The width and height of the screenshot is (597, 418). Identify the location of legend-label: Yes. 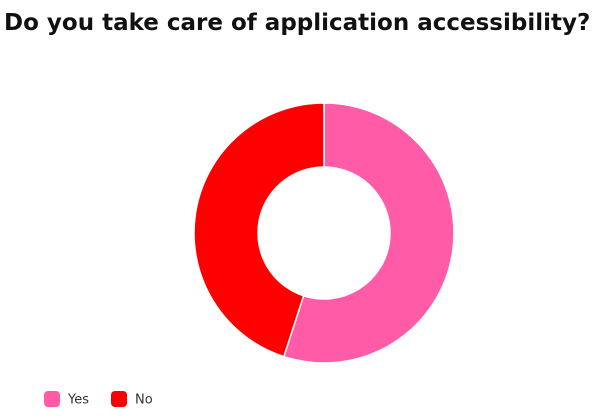
(78, 400).